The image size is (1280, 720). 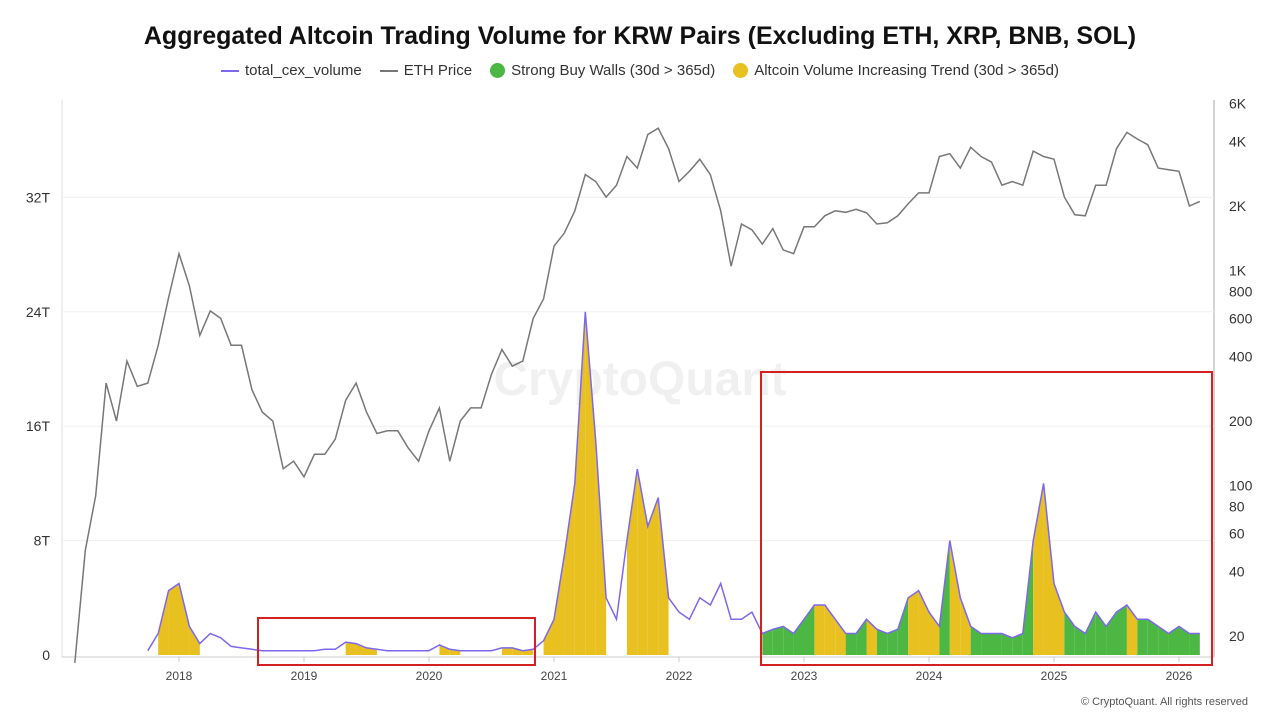 I want to click on right-tick-label: 200, so click(x=1241, y=421).